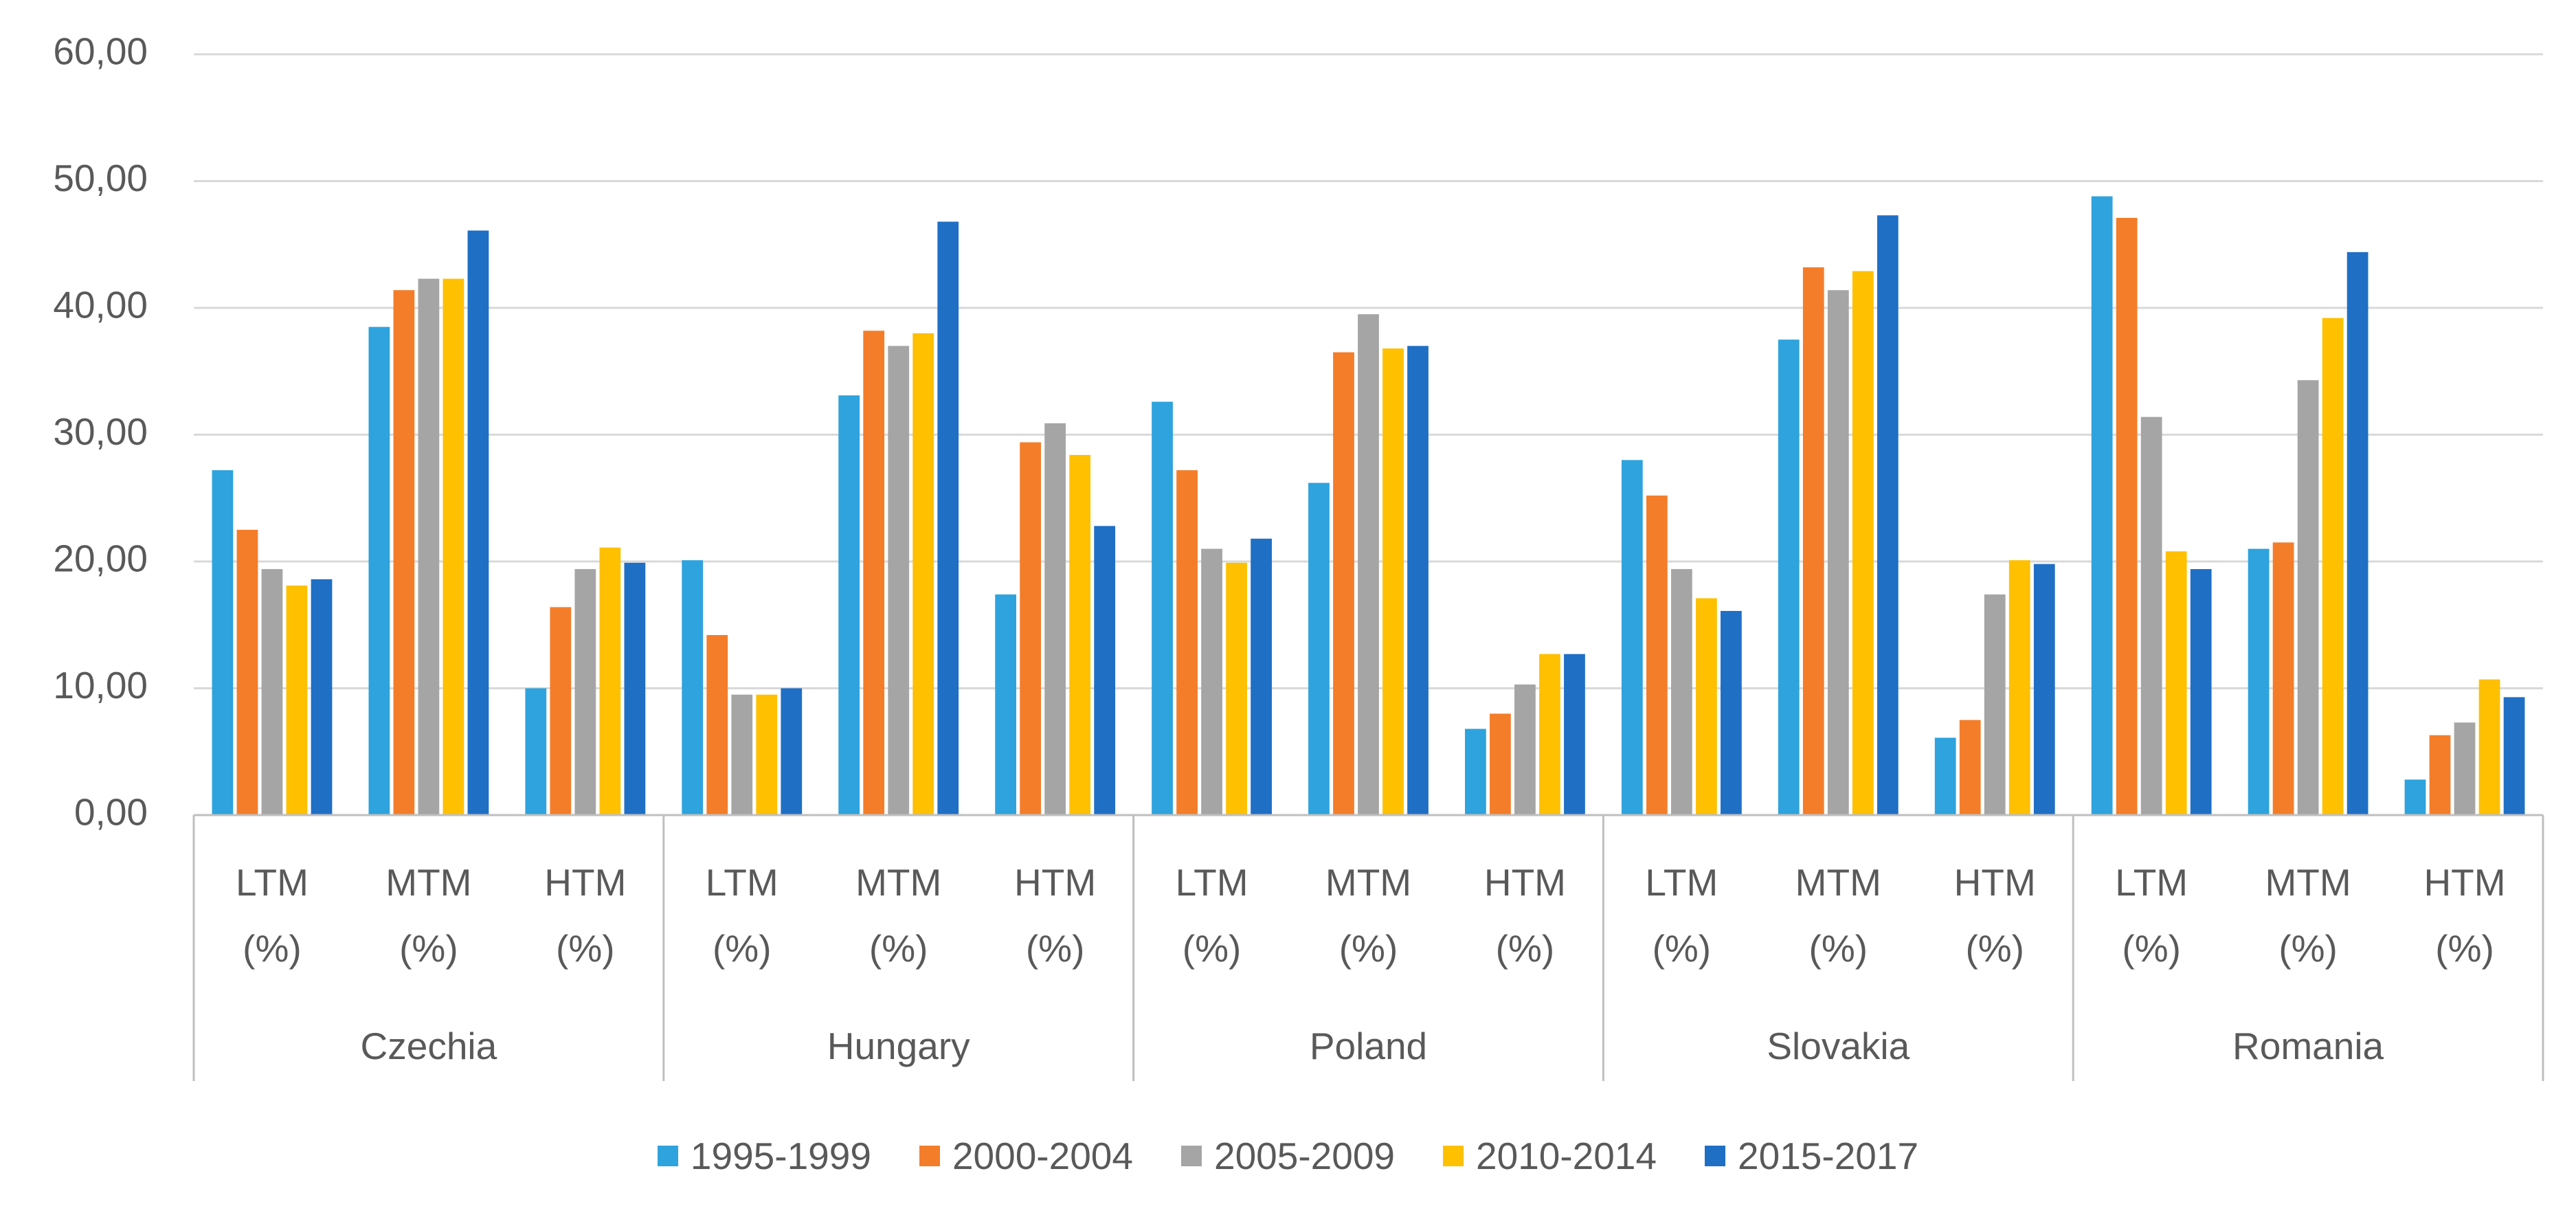 This screenshot has height=1213, width=2576. What do you see at coordinates (101, 51) in the screenshot?
I see `y-tick-label: 60,00` at bounding box center [101, 51].